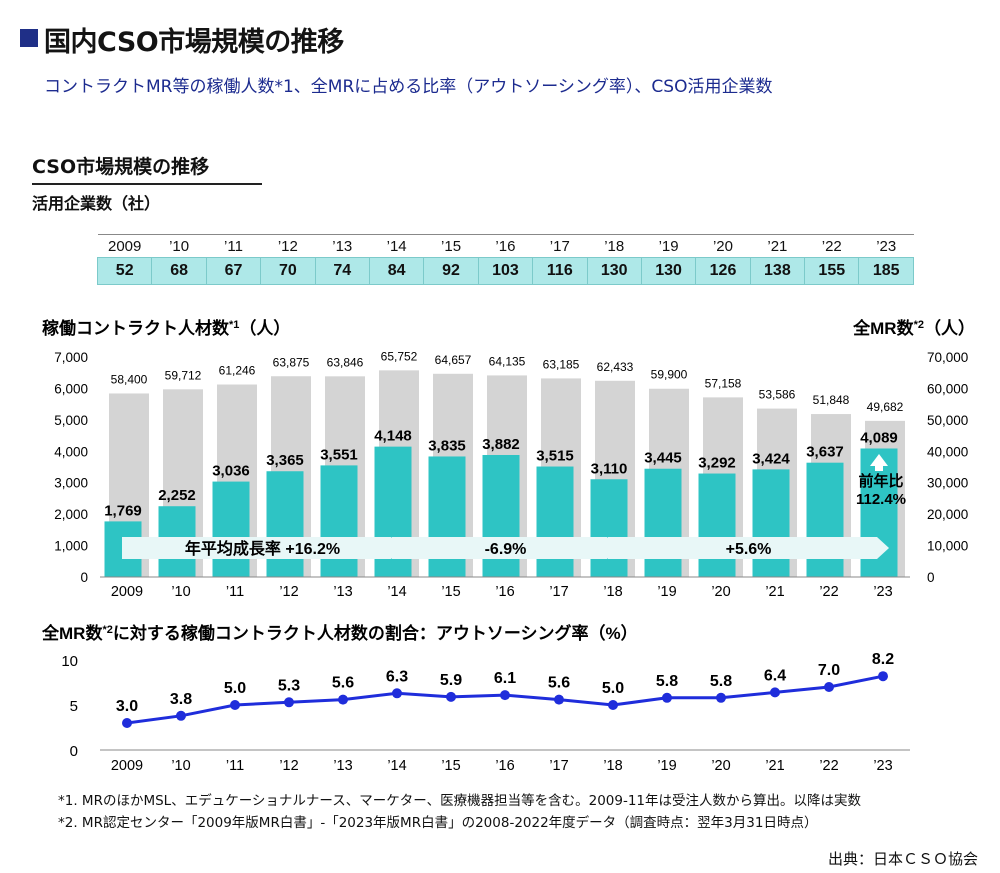 This screenshot has height=873, width=1000. I want to click on rate-label: 6.1, so click(505, 678).